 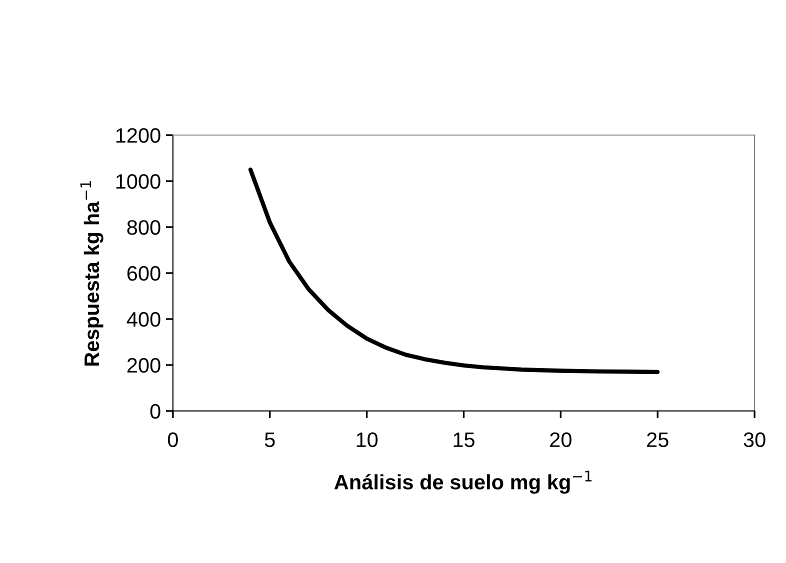 What do you see at coordinates (755, 440) in the screenshot?
I see `x-tick-label: 30` at bounding box center [755, 440].